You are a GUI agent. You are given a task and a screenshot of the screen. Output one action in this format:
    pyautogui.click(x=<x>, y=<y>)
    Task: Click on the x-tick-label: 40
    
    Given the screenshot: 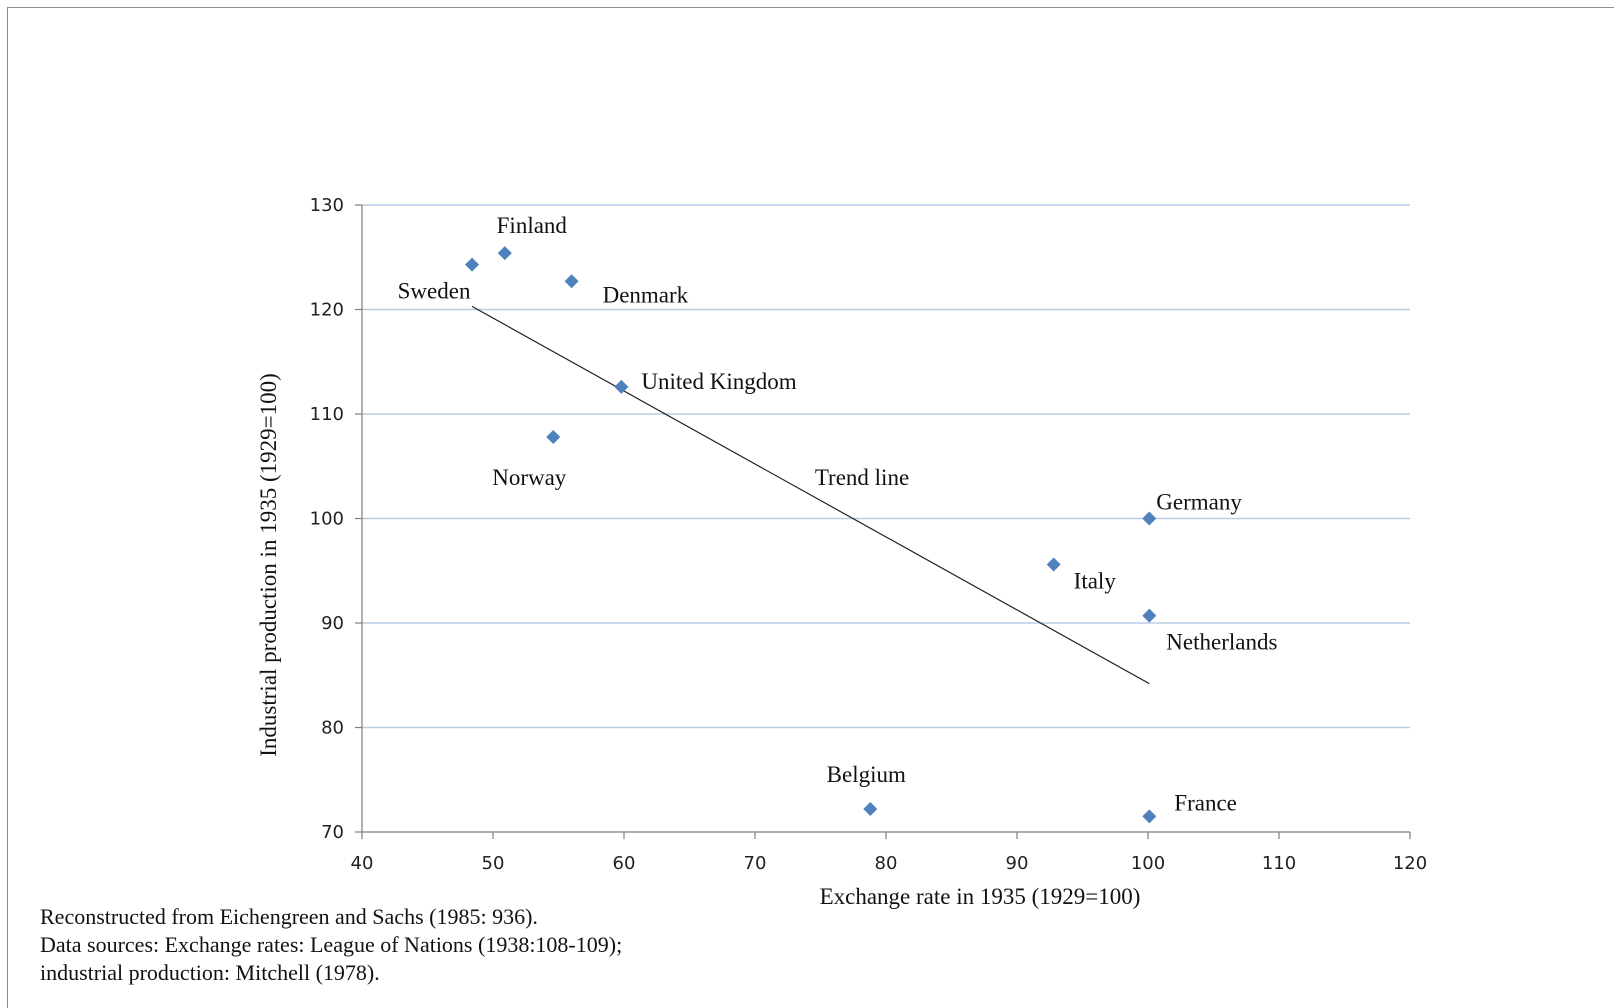 What is the action you would take?
    pyautogui.click(x=362, y=863)
    